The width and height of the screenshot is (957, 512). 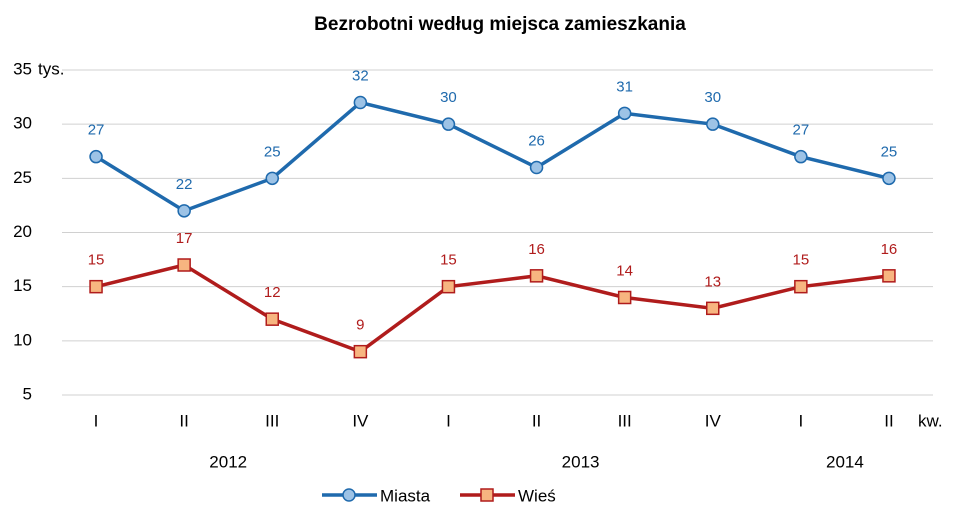 What do you see at coordinates (184, 184) in the screenshot?
I see `value-label: 22` at bounding box center [184, 184].